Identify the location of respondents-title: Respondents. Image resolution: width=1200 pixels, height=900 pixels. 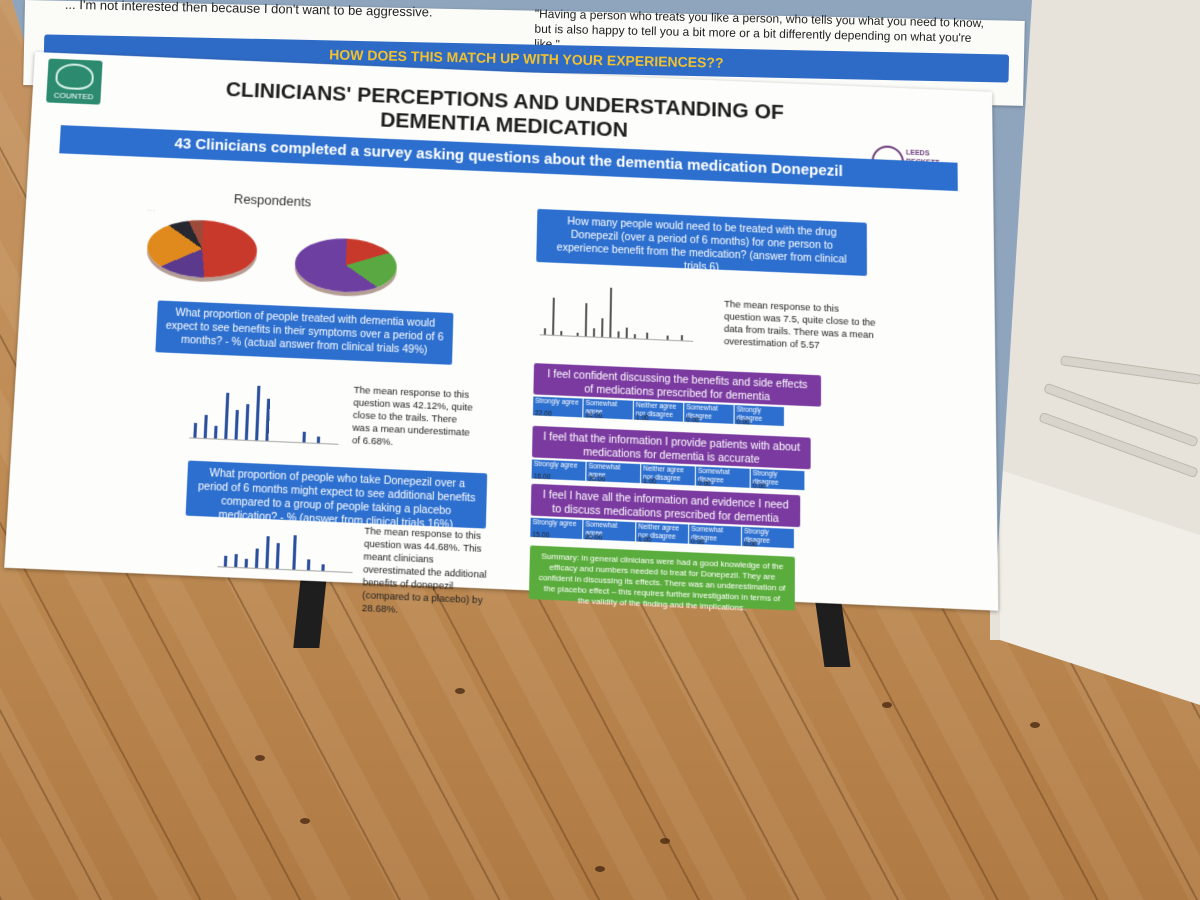
(272, 200).